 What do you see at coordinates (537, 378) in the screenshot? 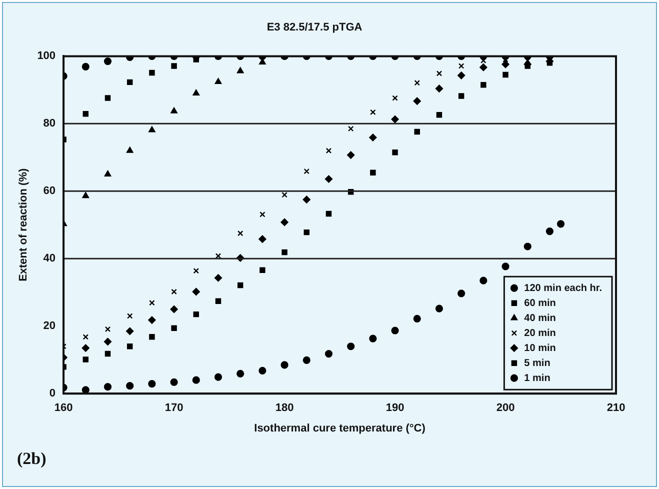
I see `legend-label: 1 min` at bounding box center [537, 378].